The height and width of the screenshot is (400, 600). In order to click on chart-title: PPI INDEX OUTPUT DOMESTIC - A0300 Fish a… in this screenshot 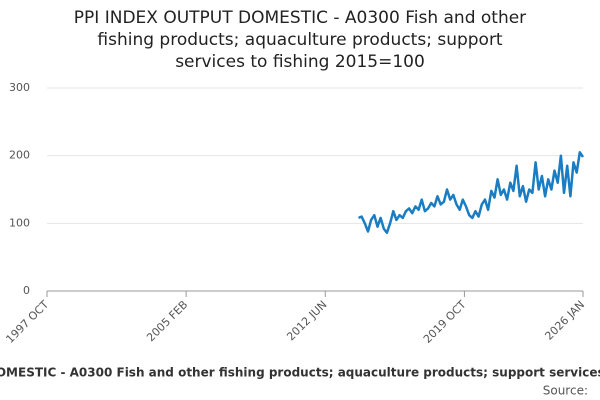, I will do `click(300, 40)`.